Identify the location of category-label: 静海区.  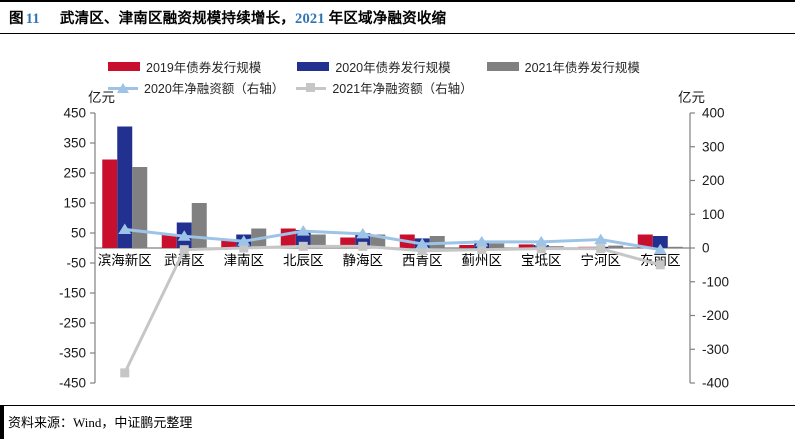
(363, 260).